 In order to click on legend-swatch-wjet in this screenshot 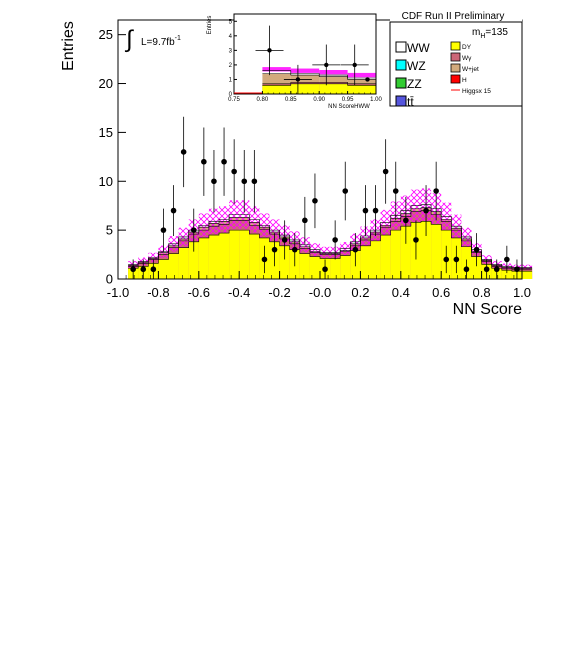, I will do `click(455, 68)`.